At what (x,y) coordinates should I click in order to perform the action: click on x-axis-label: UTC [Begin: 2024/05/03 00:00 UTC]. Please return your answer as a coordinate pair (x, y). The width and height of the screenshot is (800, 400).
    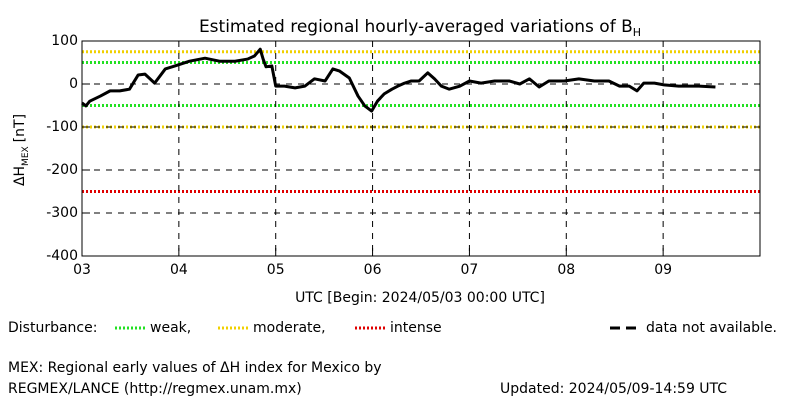
    Looking at the image, I should click on (420, 298).